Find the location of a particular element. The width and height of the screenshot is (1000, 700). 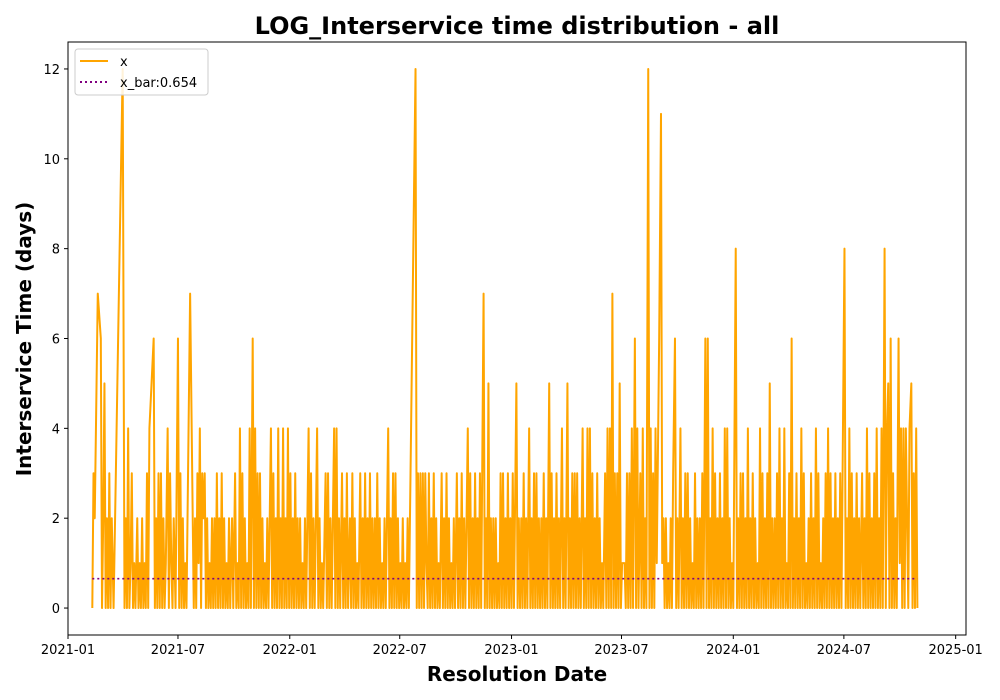

y-tick-label: 10 is located at coordinates (51, 160).